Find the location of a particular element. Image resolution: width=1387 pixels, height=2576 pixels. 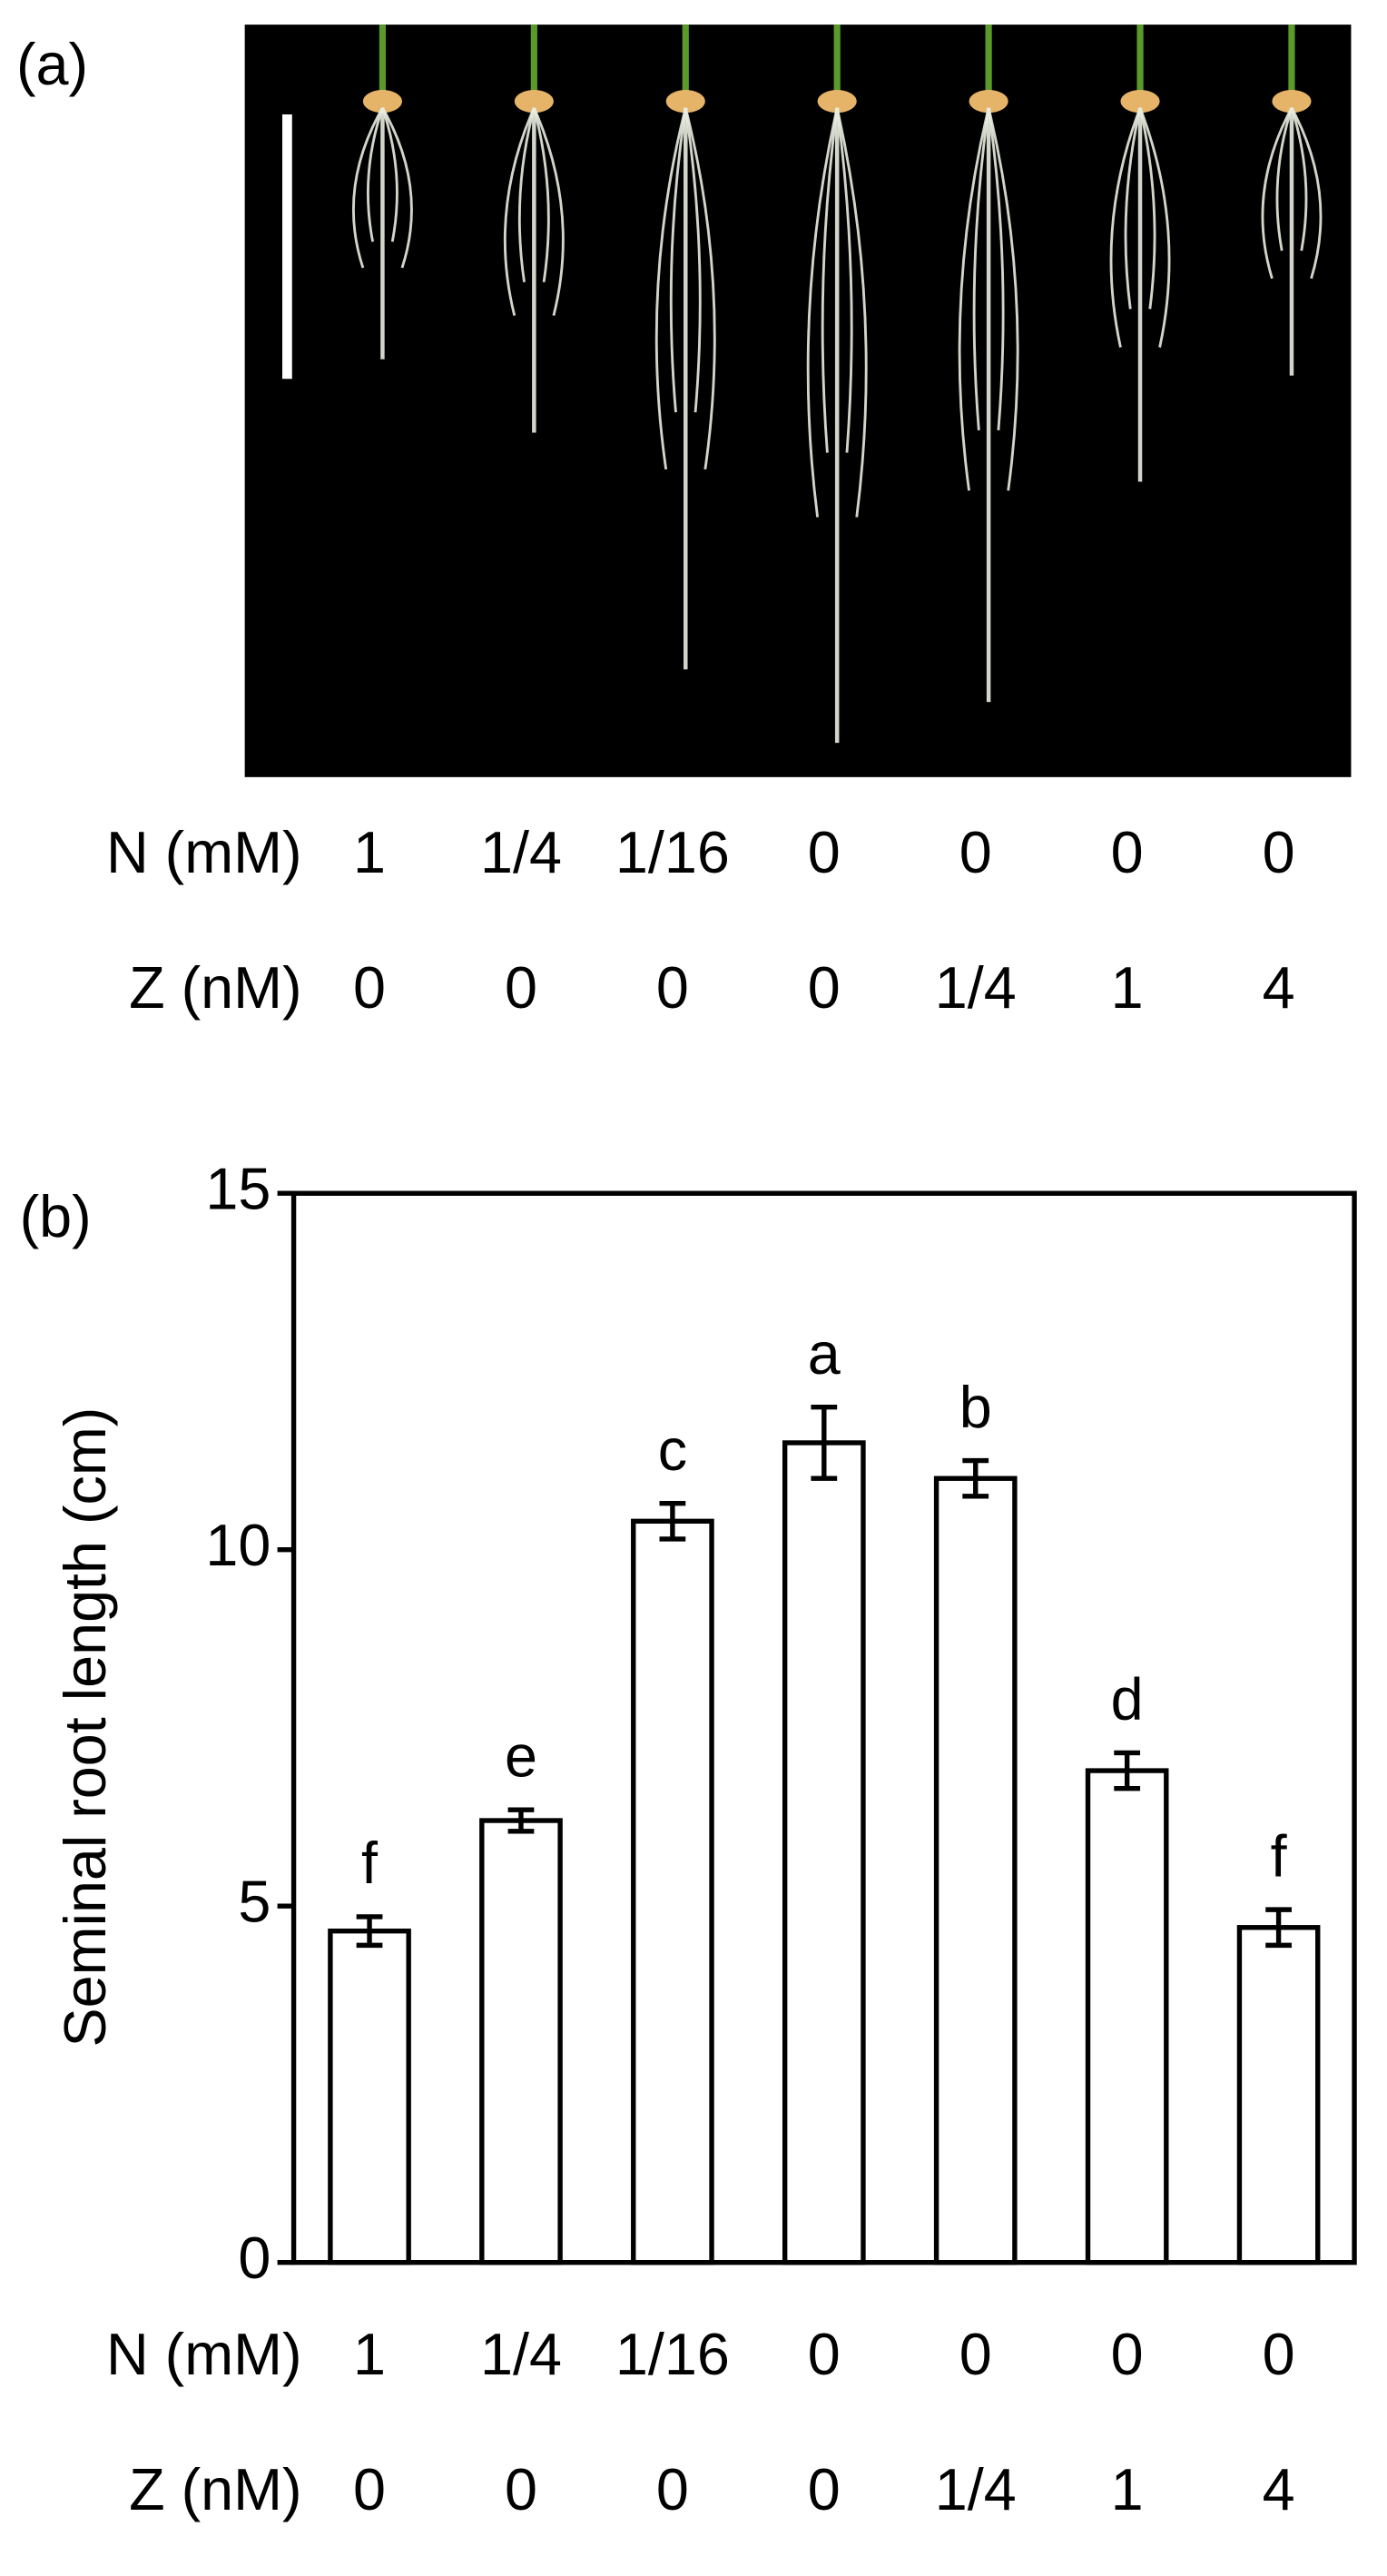

annotation: a is located at coordinates (824, 1353).